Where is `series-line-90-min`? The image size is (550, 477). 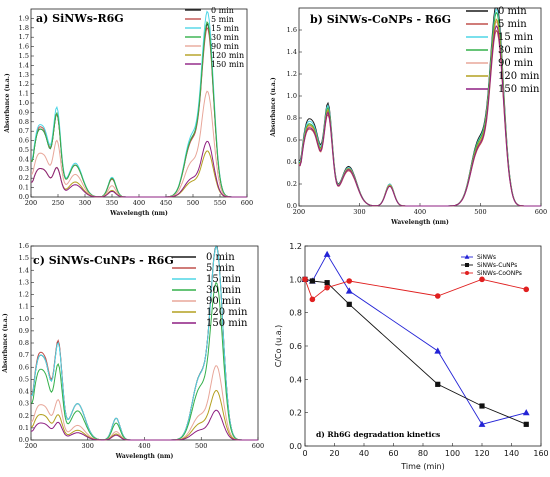 series-line-90-min is located at coordinates (144, 402).